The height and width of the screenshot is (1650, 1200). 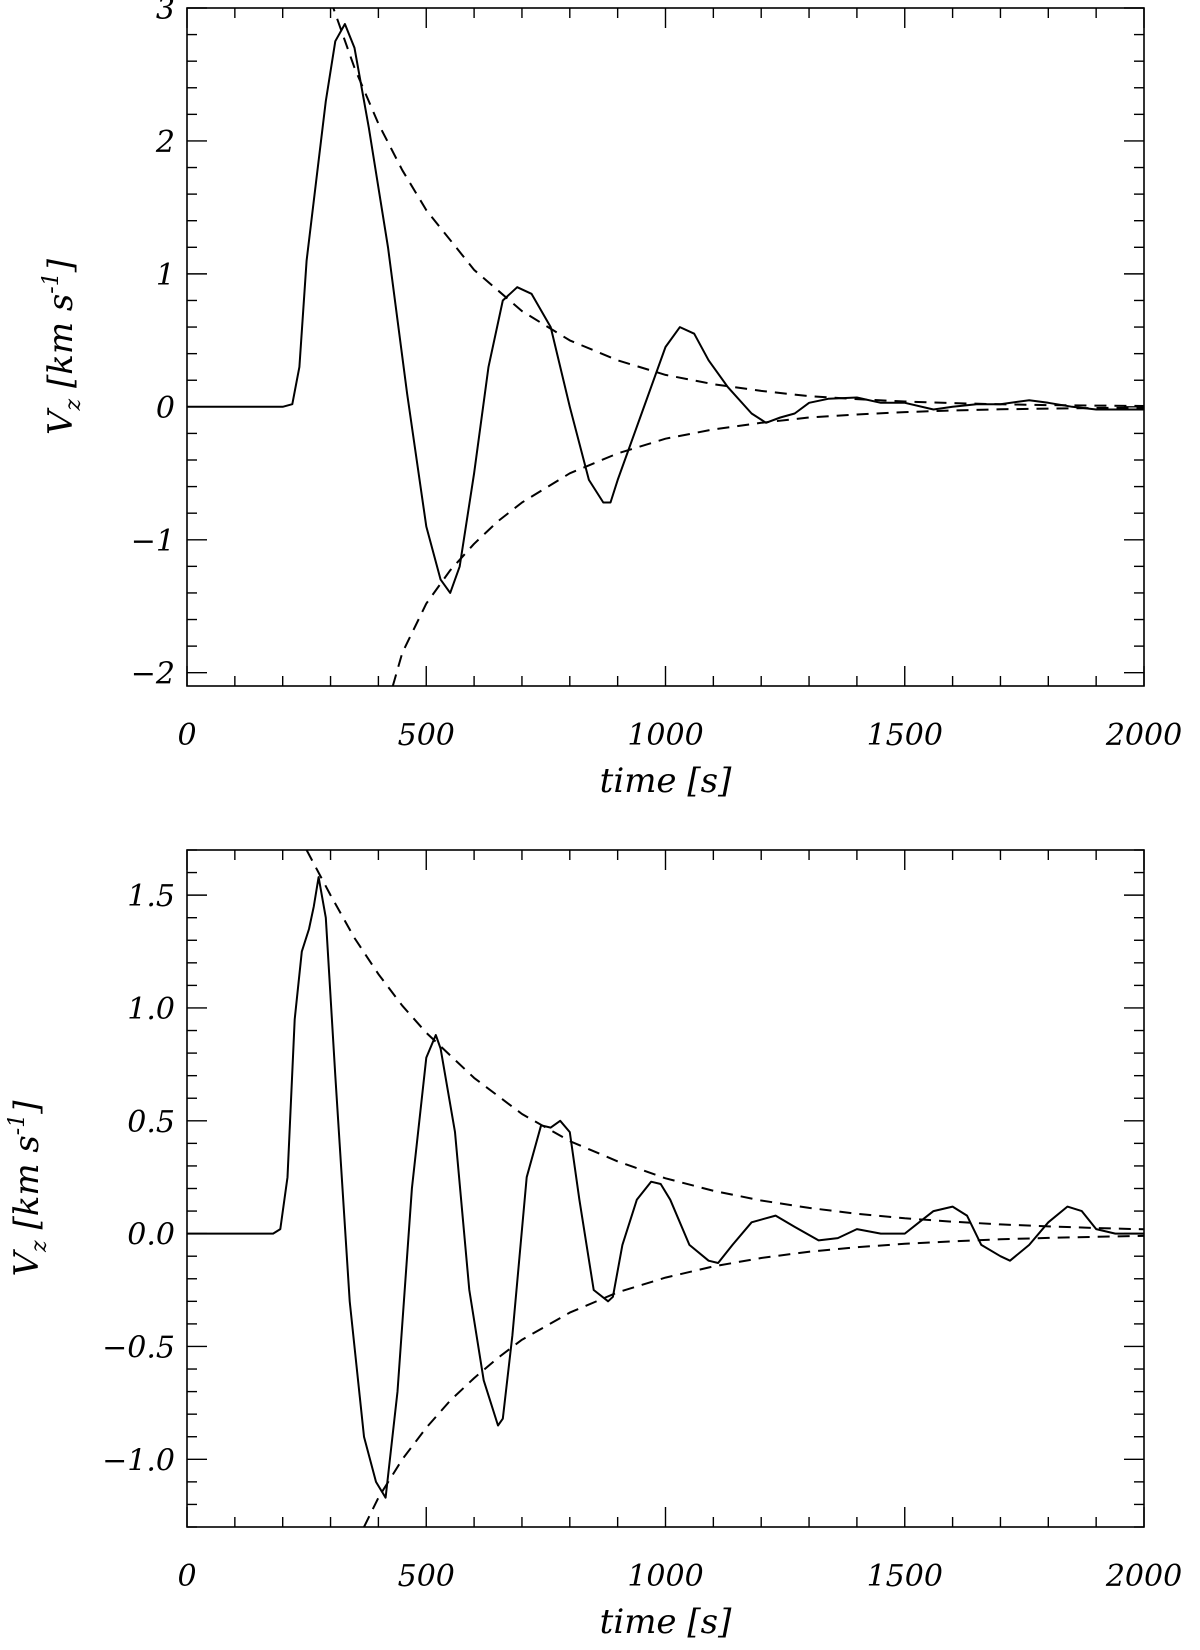 I want to click on y-tick-label: 0, so click(x=165, y=408).